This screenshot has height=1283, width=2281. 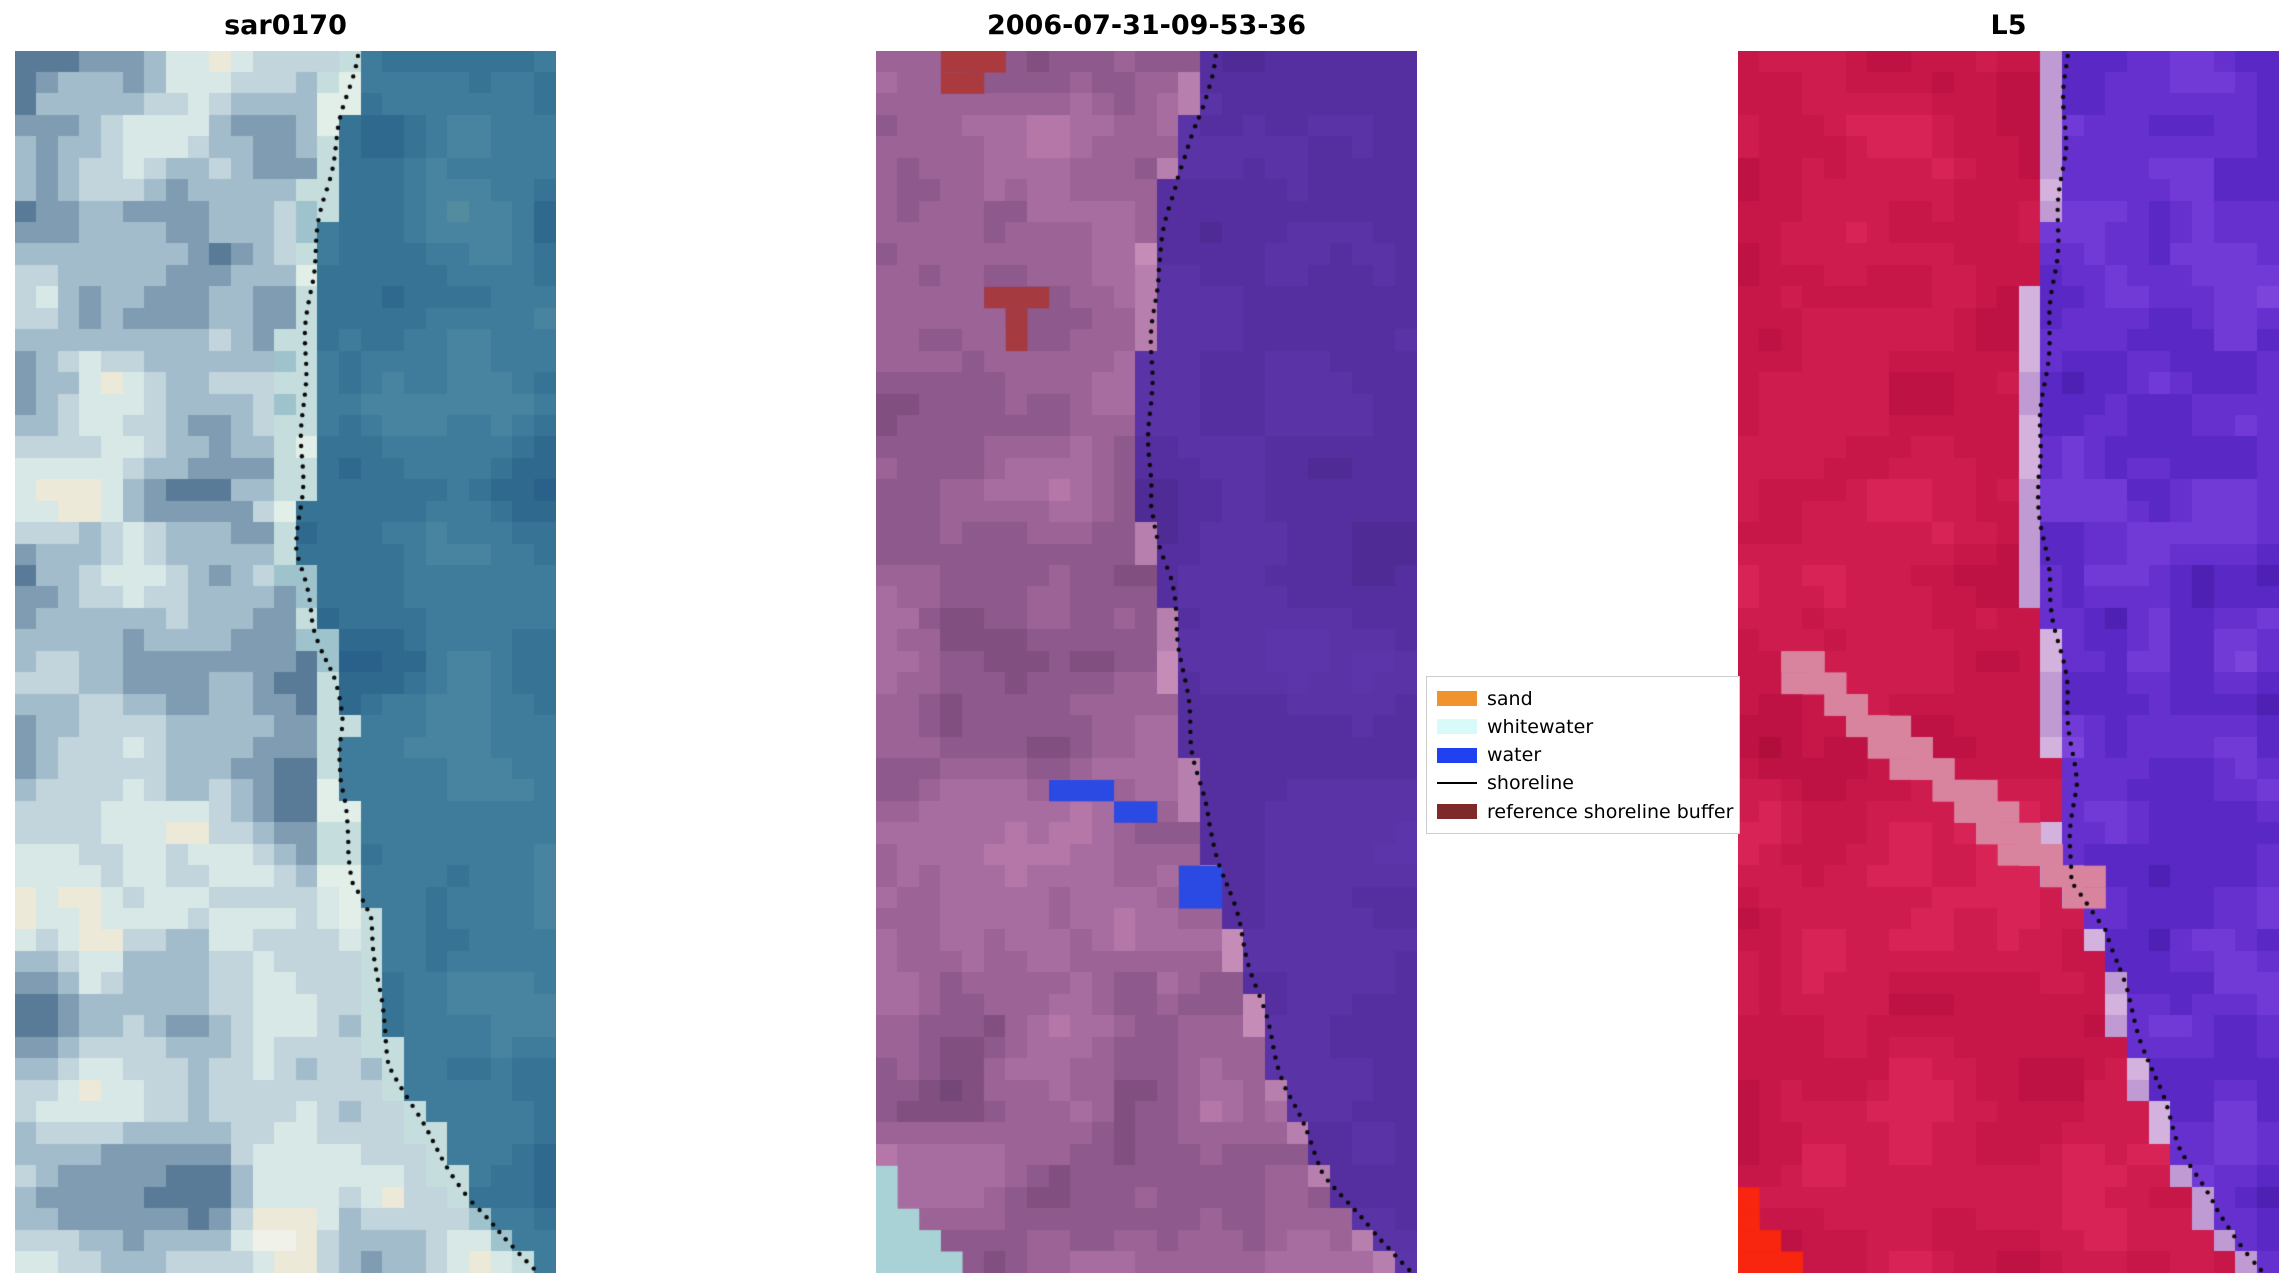 What do you see at coordinates (1588, 698) in the screenshot?
I see `legend-item-sand: sand` at bounding box center [1588, 698].